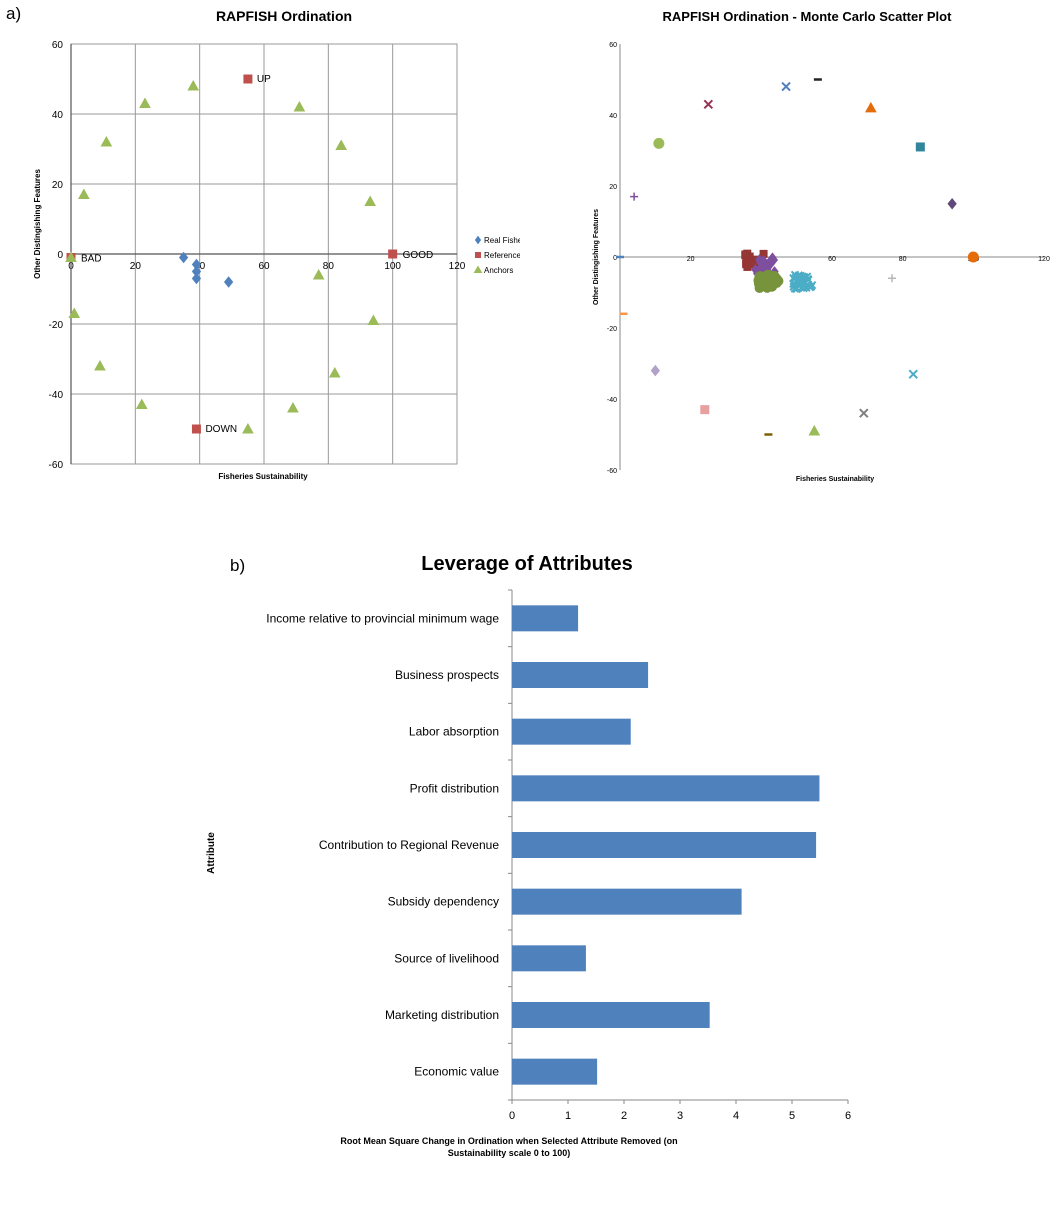 This screenshot has height=1227, width=1054. I want to click on x-tick-label: 80, so click(329, 266).